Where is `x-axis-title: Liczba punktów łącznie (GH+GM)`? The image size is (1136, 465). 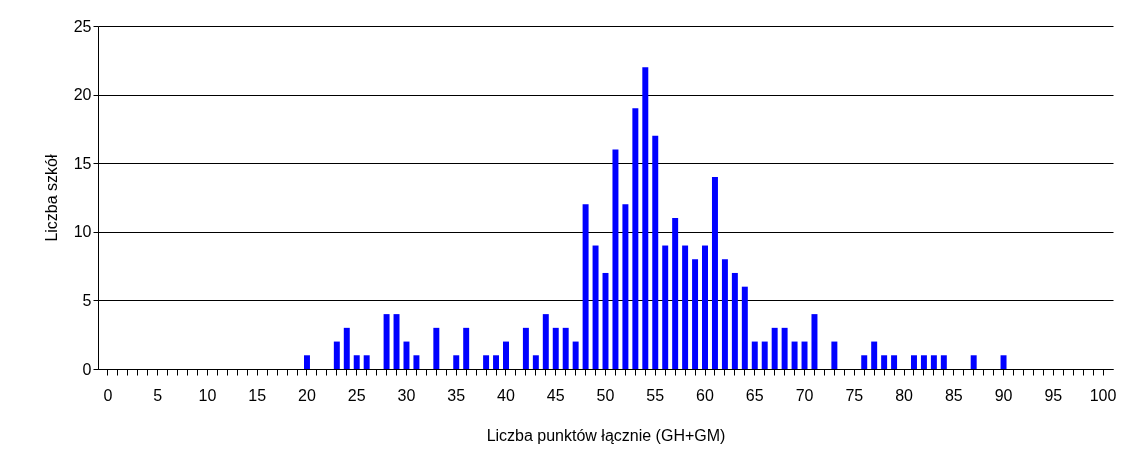
x-axis-title: Liczba punktów łącznie (GH+GM) is located at coordinates (606, 435).